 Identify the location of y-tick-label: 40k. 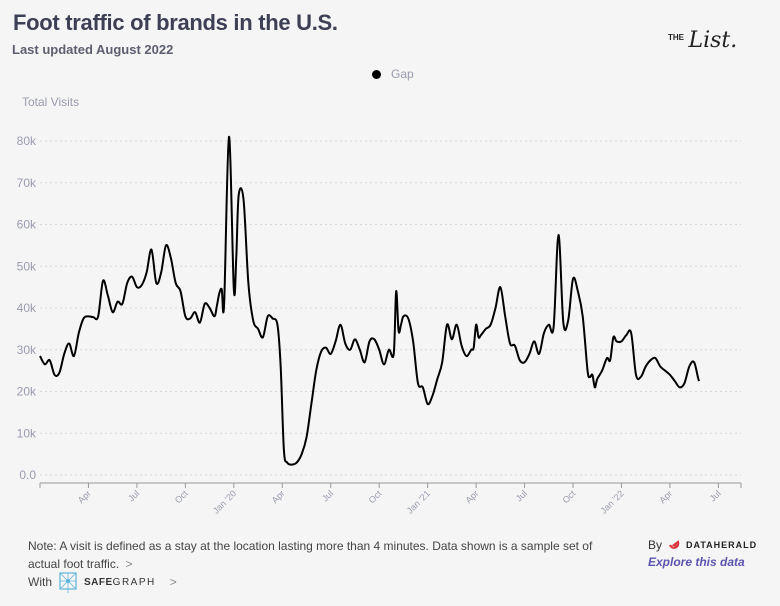
(27, 308).